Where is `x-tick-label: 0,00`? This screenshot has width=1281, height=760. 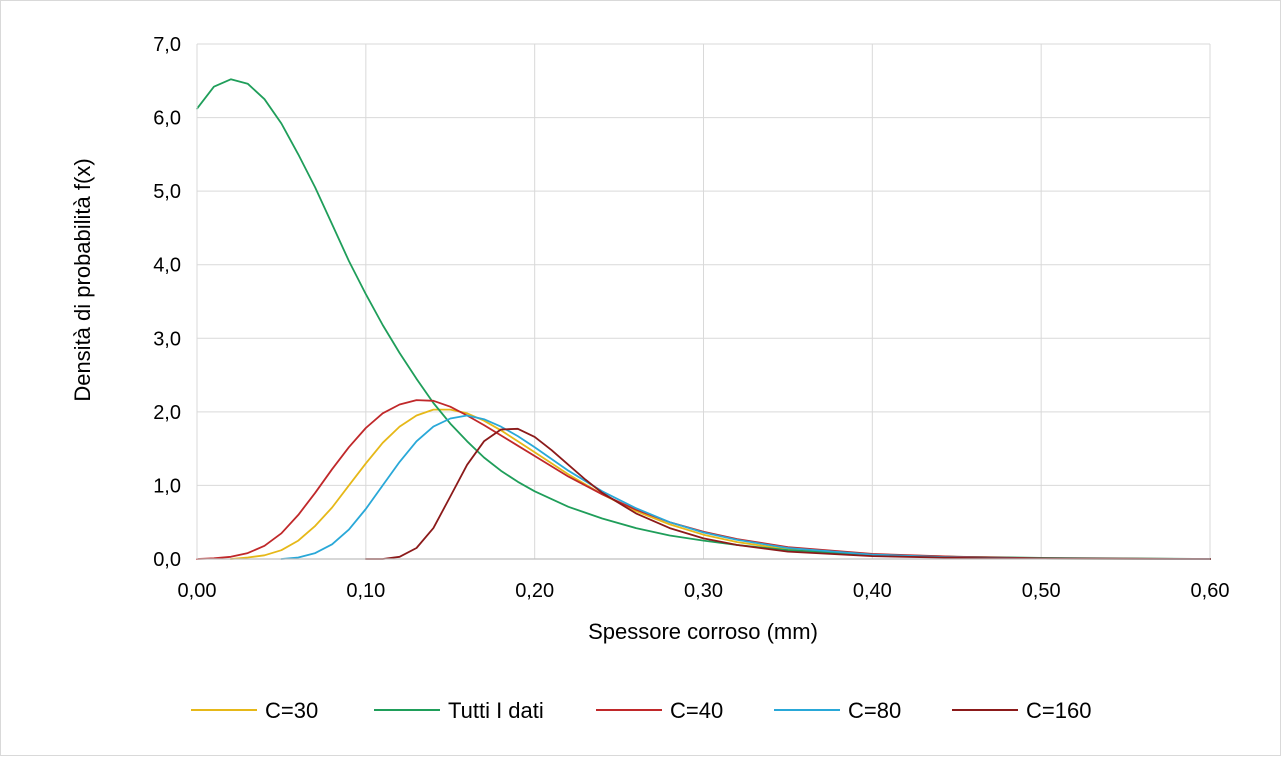
x-tick-label: 0,00 is located at coordinates (197, 591).